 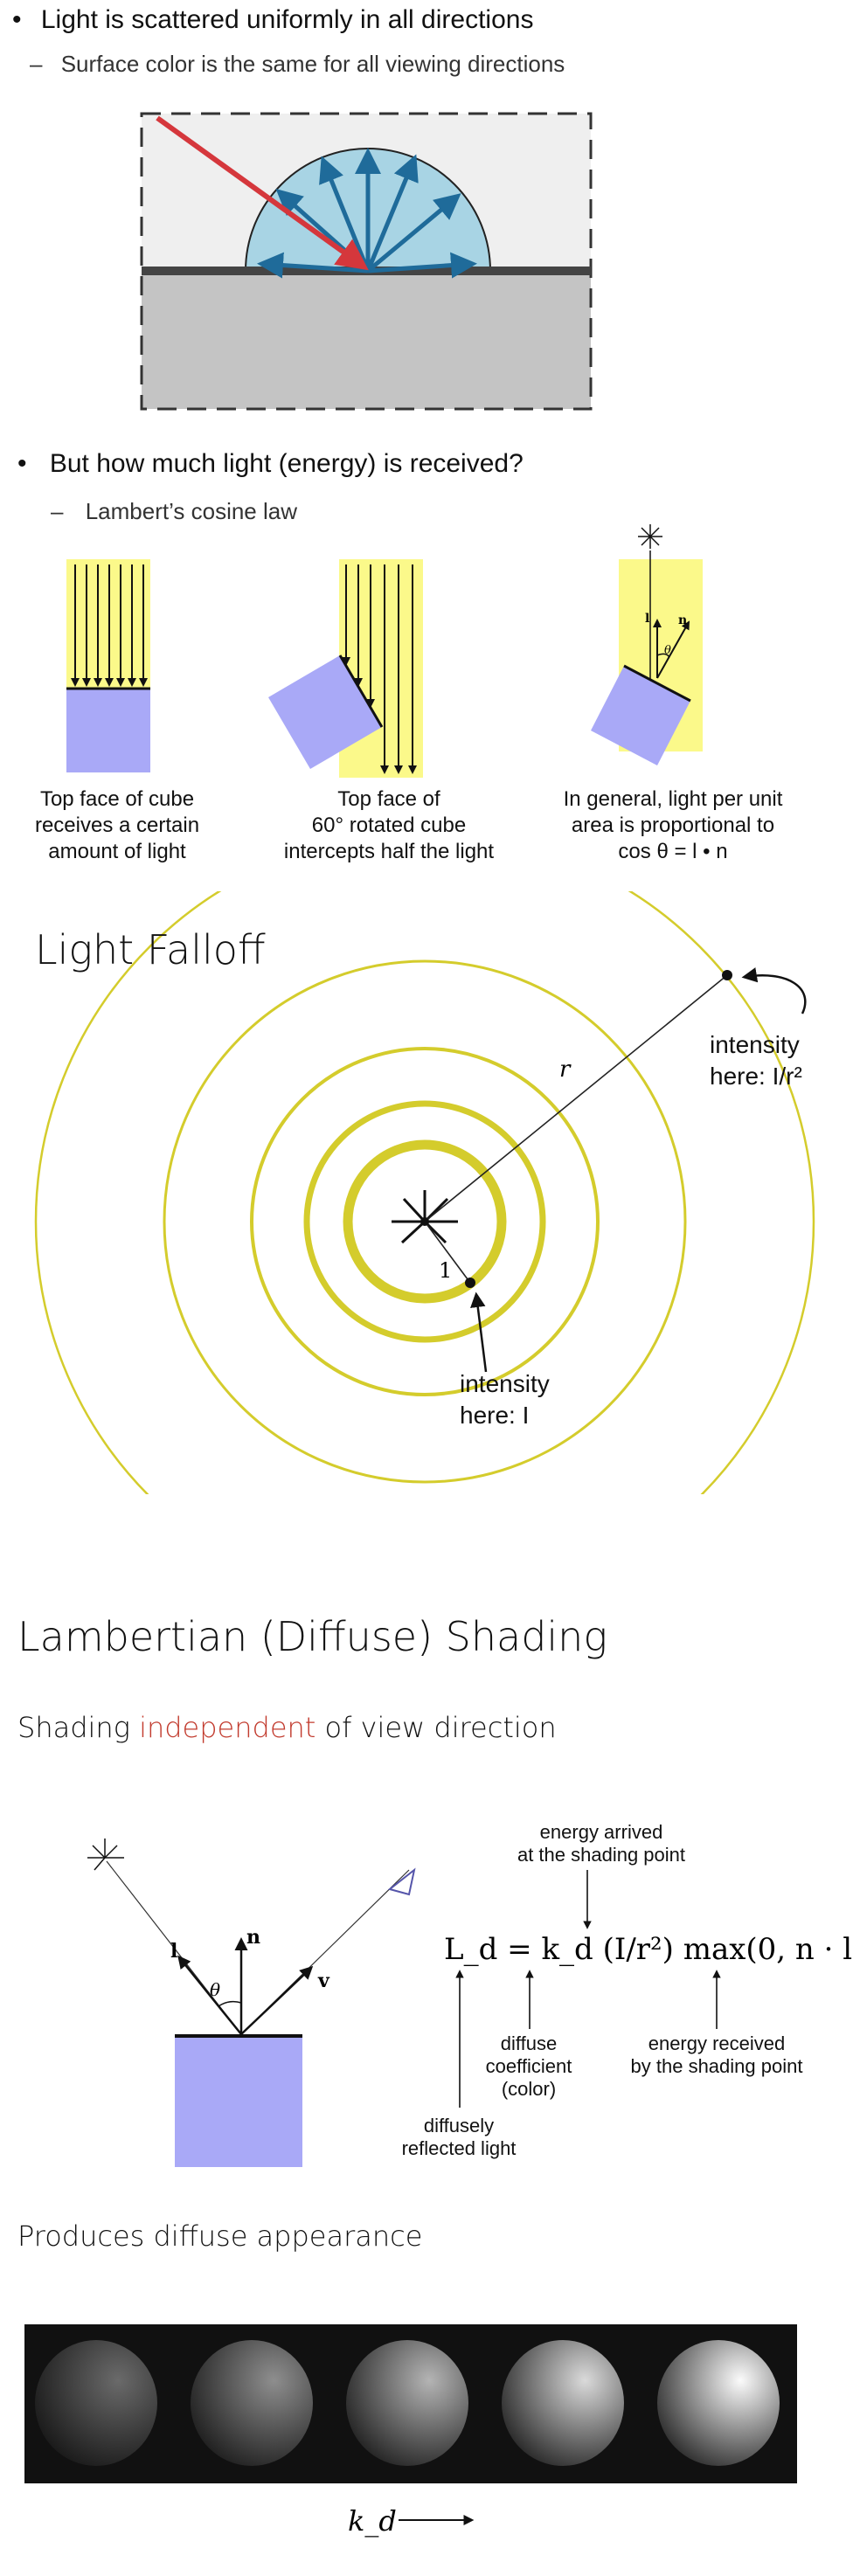 What do you see at coordinates (459, 2125) in the screenshot?
I see `annotation-line: diffusely` at bounding box center [459, 2125].